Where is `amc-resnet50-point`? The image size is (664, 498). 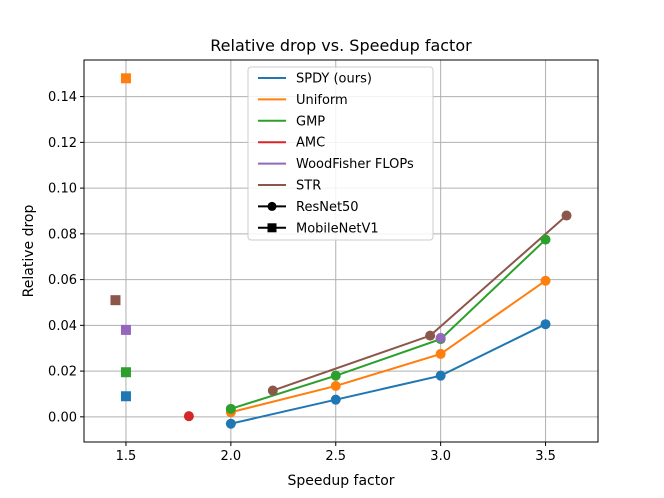
amc-resnet50-point is located at coordinates (188, 416).